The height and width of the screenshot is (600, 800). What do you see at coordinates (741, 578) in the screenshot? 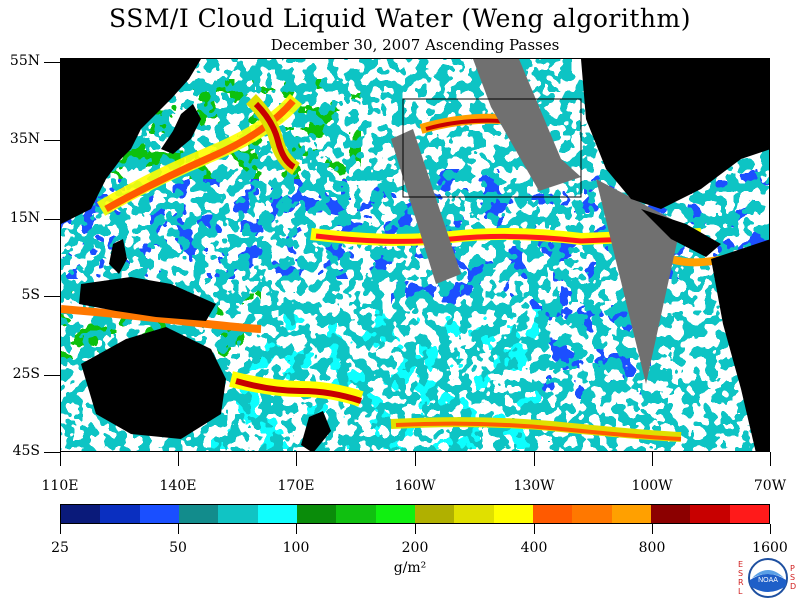
I see `esrl-letters: E S R L` at bounding box center [741, 578].